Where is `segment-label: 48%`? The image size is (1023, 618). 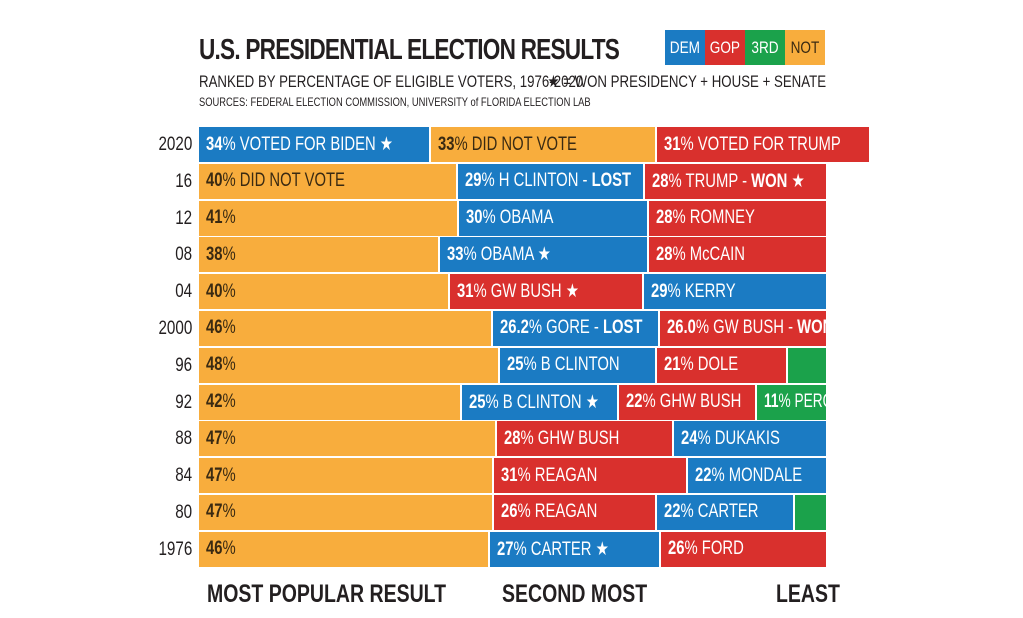
segment-label: 48% is located at coordinates (221, 365).